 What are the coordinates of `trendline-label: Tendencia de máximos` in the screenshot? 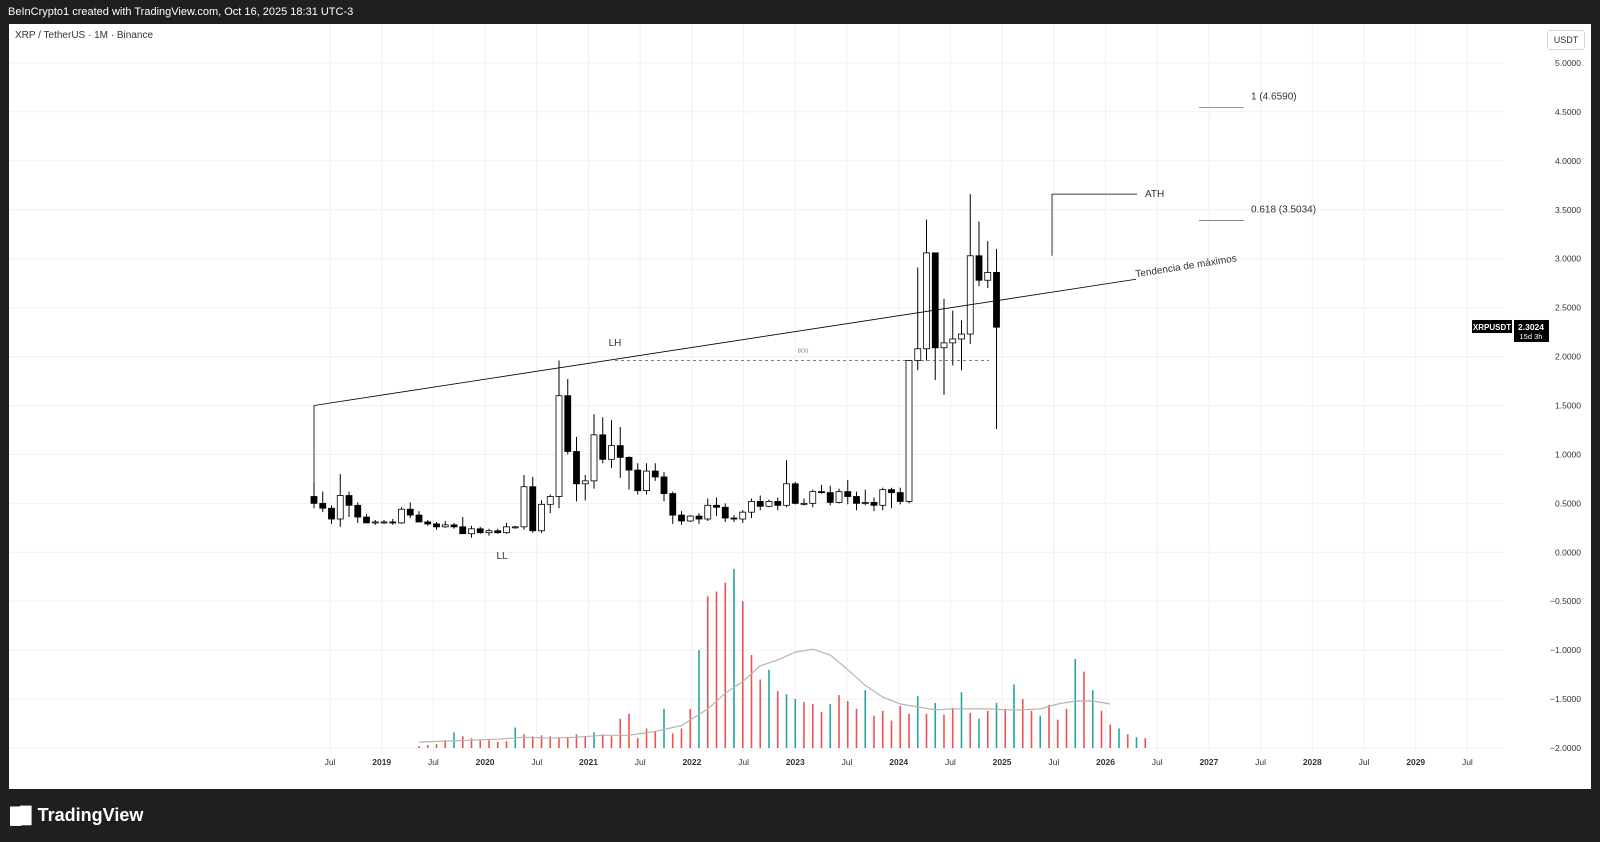 It's located at (1186, 266).